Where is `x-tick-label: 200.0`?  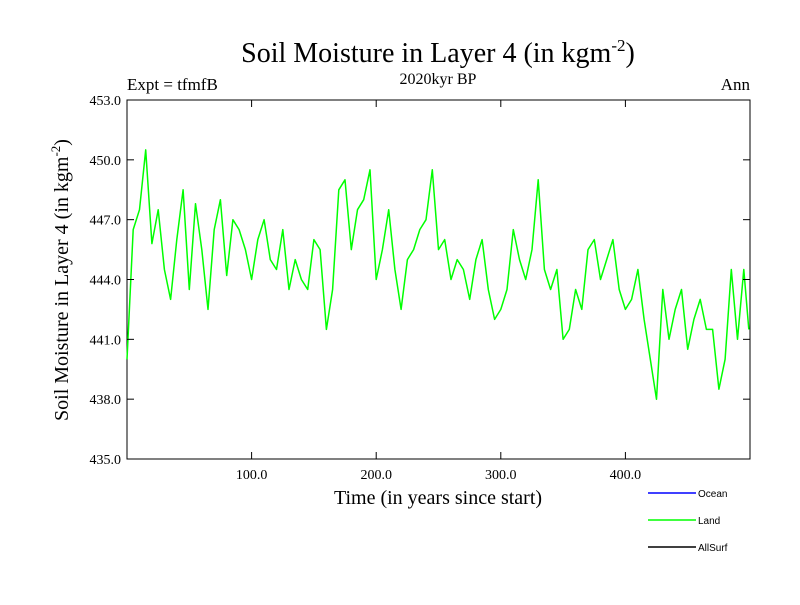 x-tick-label: 200.0 is located at coordinates (376, 475).